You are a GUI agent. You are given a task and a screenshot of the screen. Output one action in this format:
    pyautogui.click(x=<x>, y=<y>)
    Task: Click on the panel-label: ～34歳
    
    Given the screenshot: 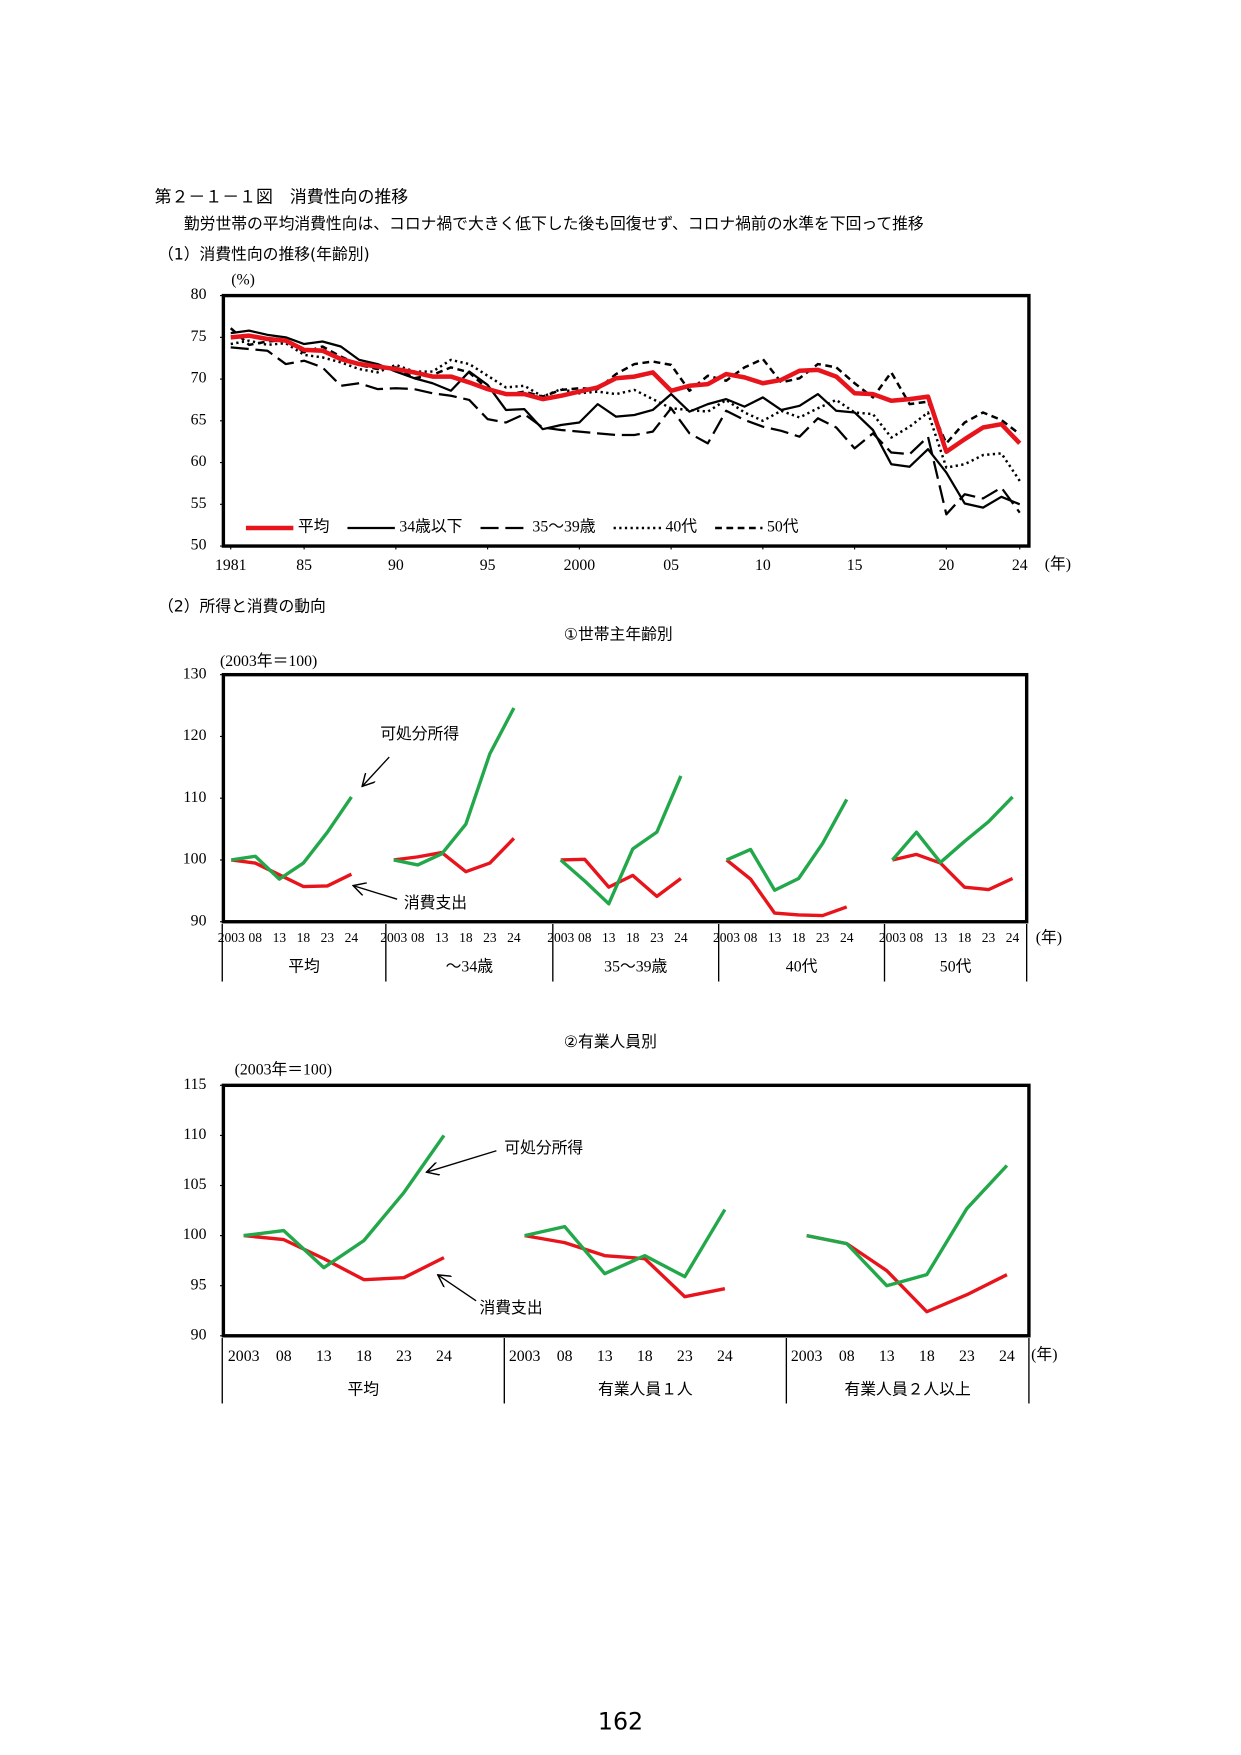 What is the action you would take?
    pyautogui.click(x=470, y=967)
    